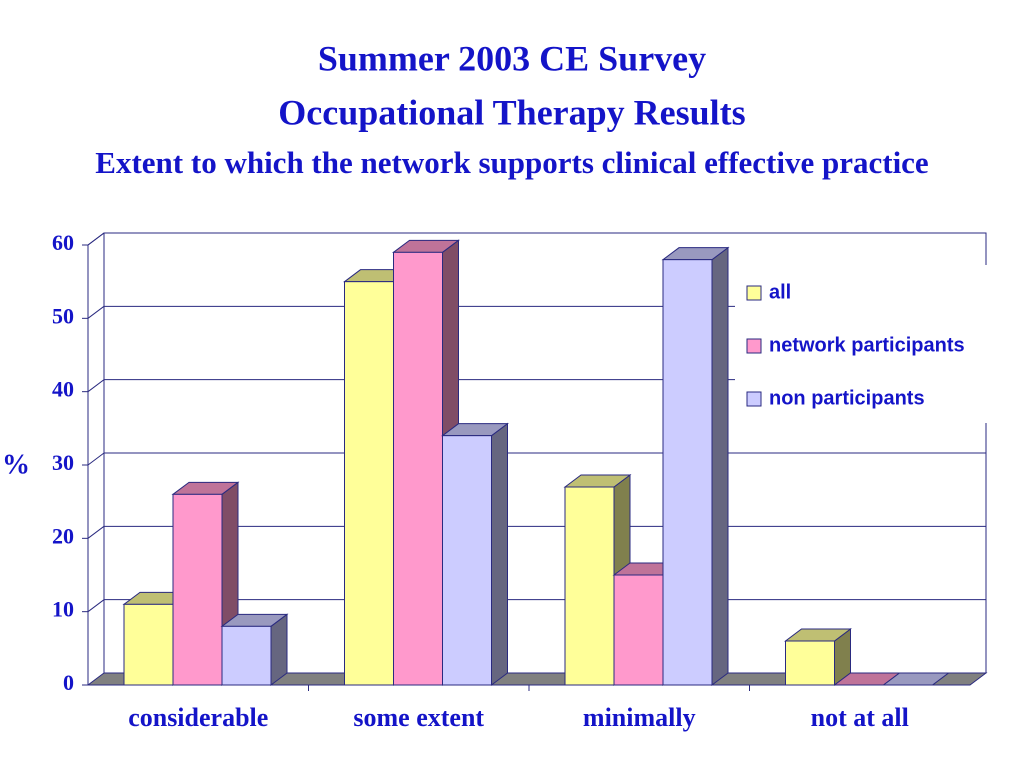  I want to click on legend-box, so click(870, 344).